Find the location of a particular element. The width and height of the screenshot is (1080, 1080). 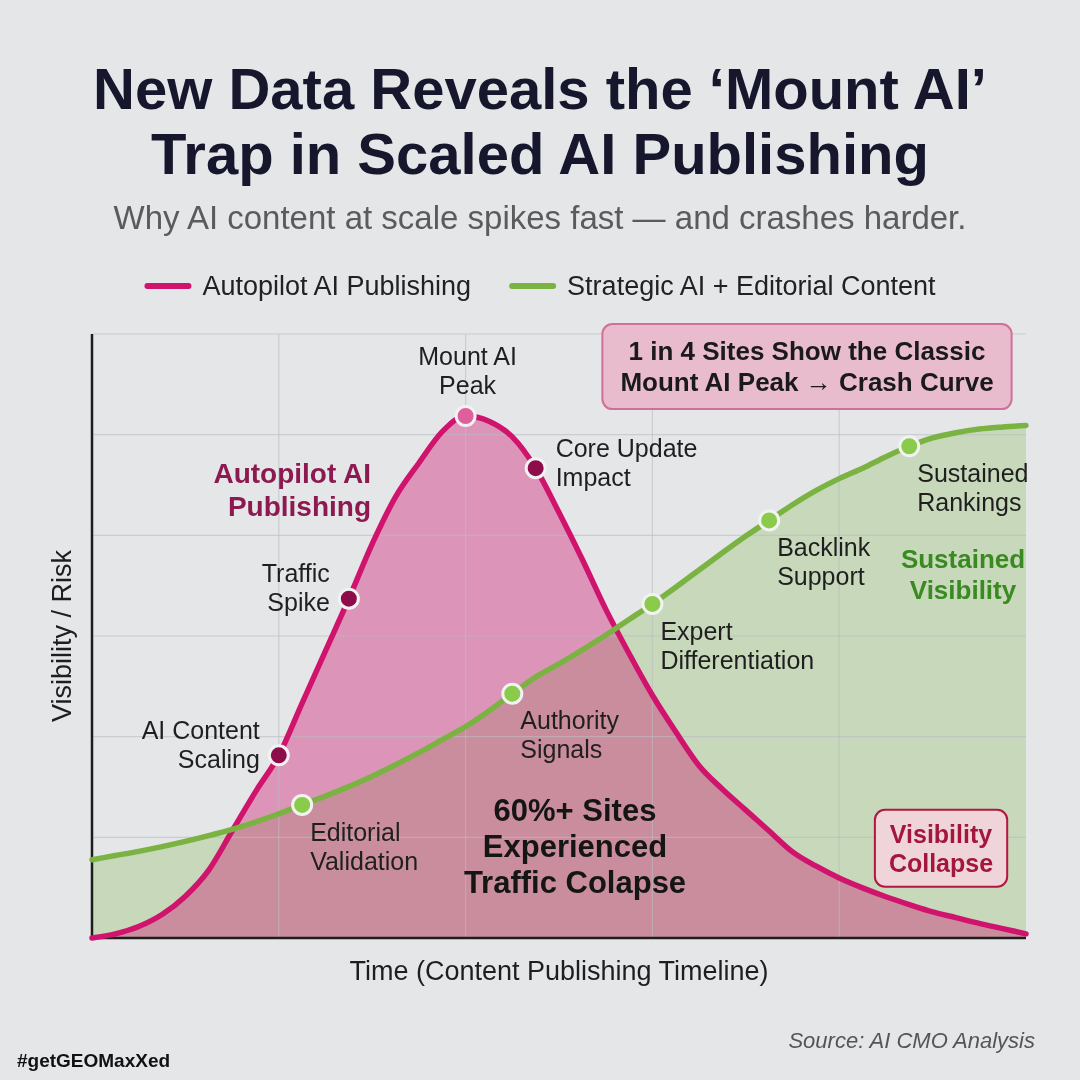

annotation: Core Update Impact is located at coordinates (626, 462).